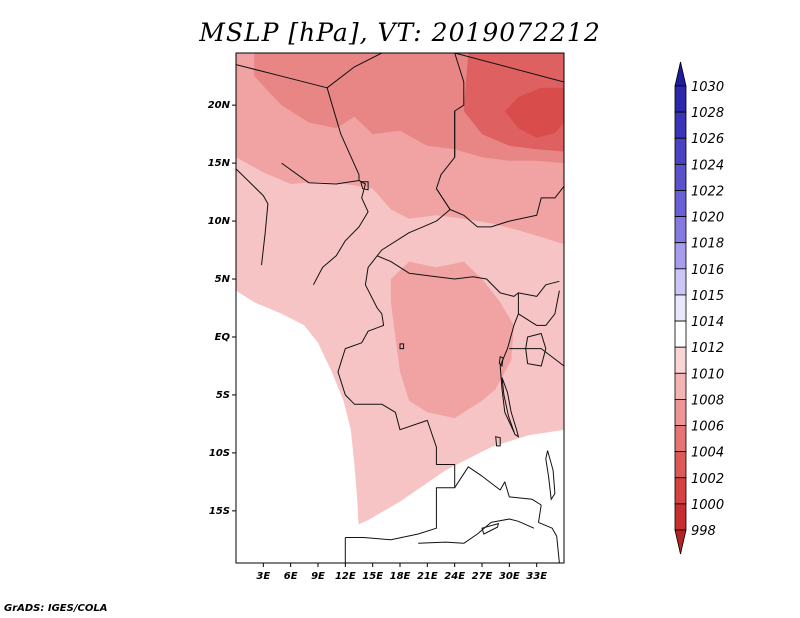 The image size is (800, 618). Describe the element at coordinates (345, 576) in the screenshot. I see `lon-tick-label: 12E` at that location.